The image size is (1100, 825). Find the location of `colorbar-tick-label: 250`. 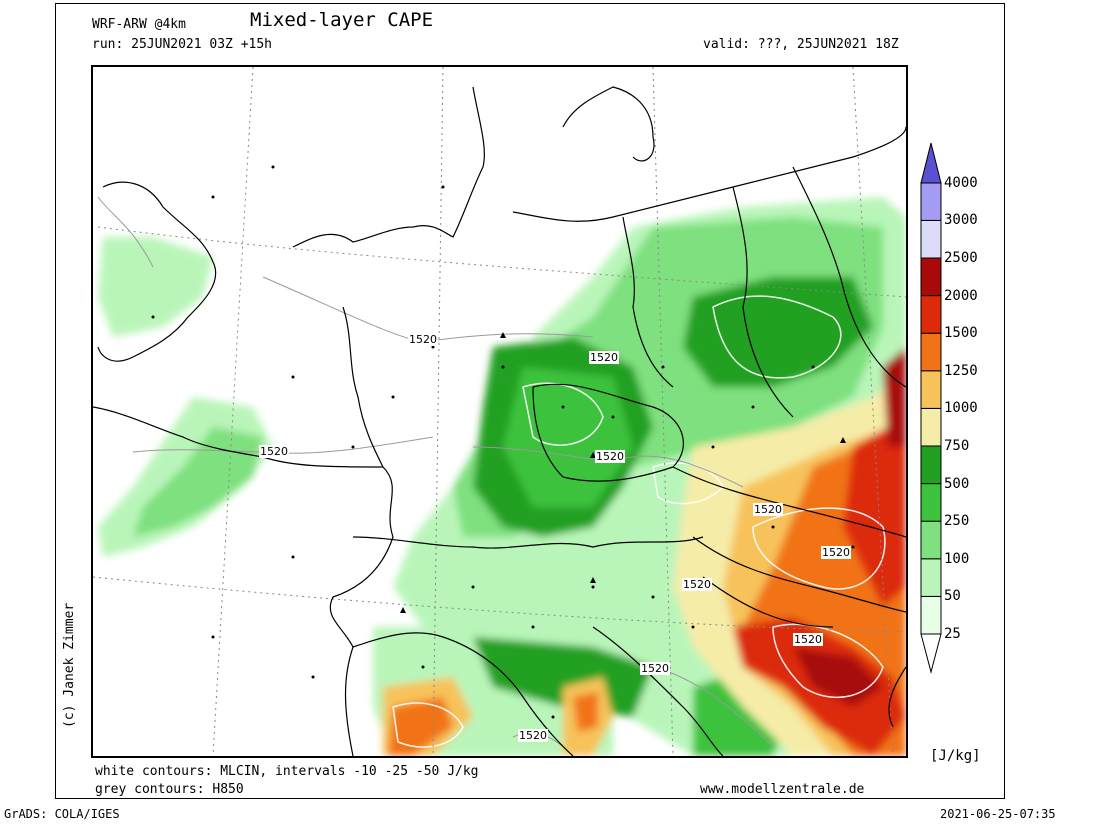

colorbar-tick-label: 250 is located at coordinates (957, 521).